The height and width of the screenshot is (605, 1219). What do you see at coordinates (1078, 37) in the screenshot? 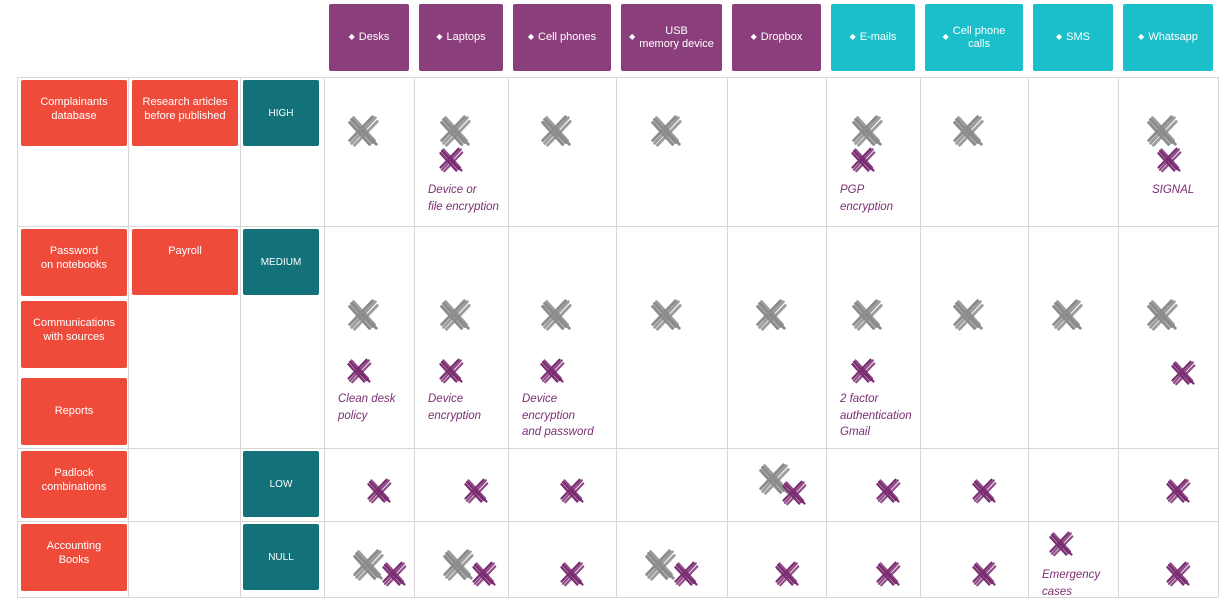
I see `column-header-label: SMS` at bounding box center [1078, 37].